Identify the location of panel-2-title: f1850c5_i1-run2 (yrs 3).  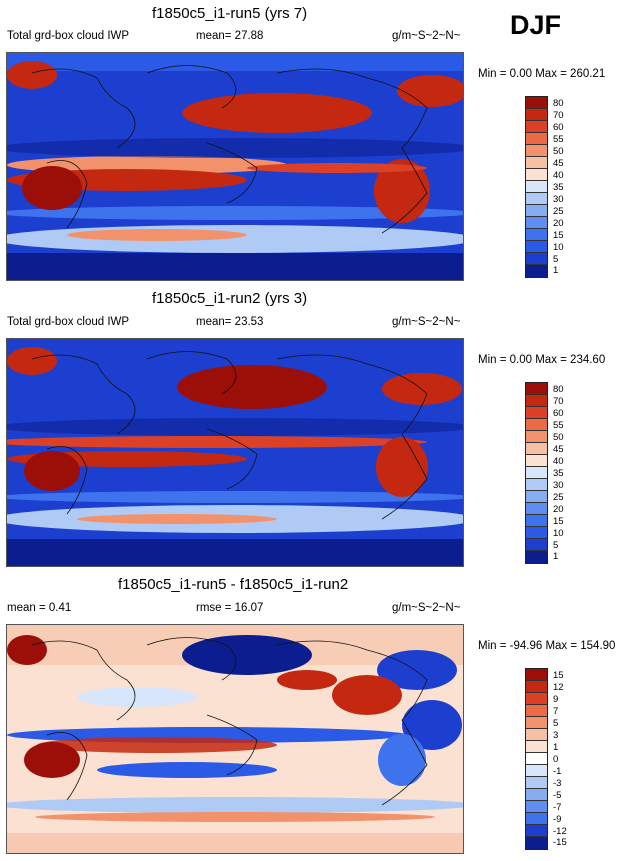
(230, 298).